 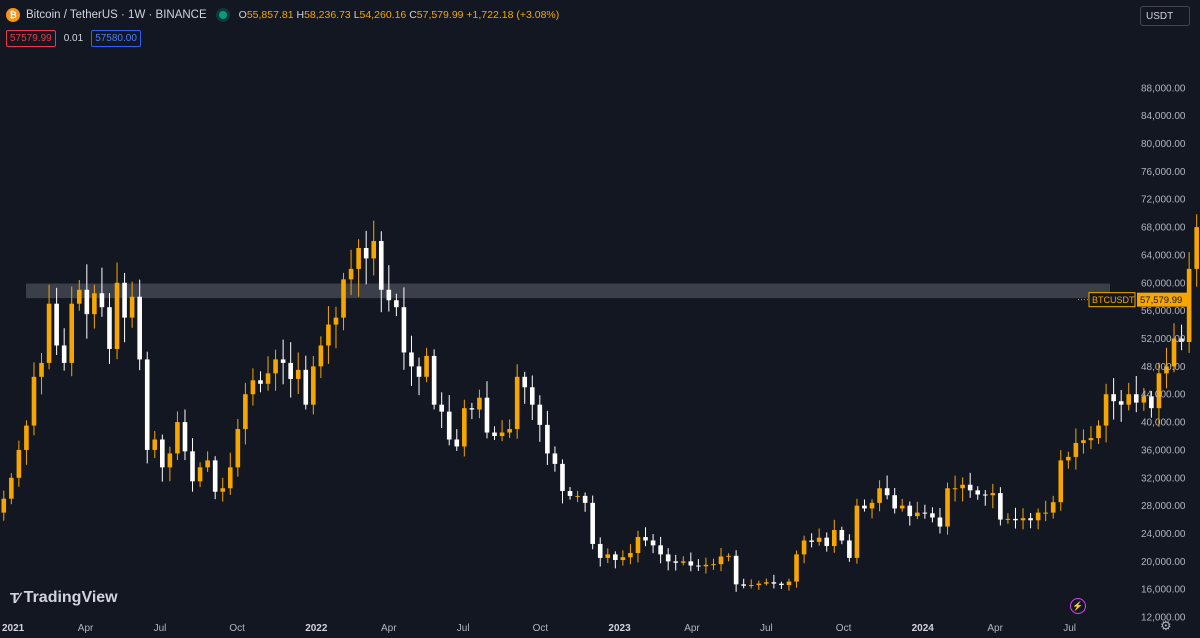 I want to click on last-price-box, so click(x=1163, y=299).